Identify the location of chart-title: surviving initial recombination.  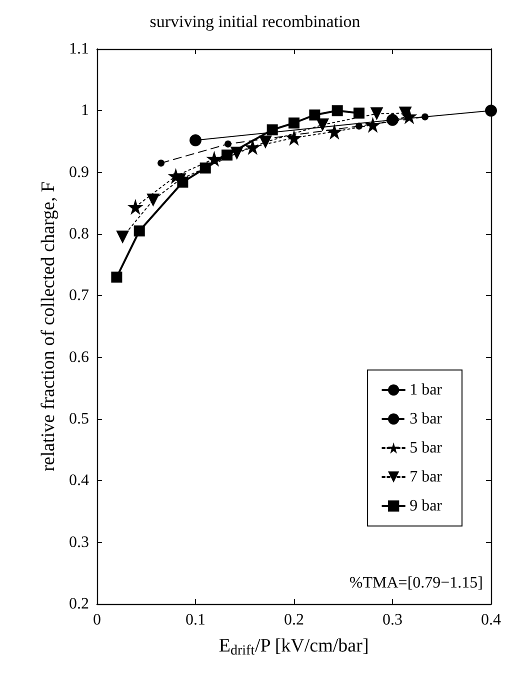
(255, 21).